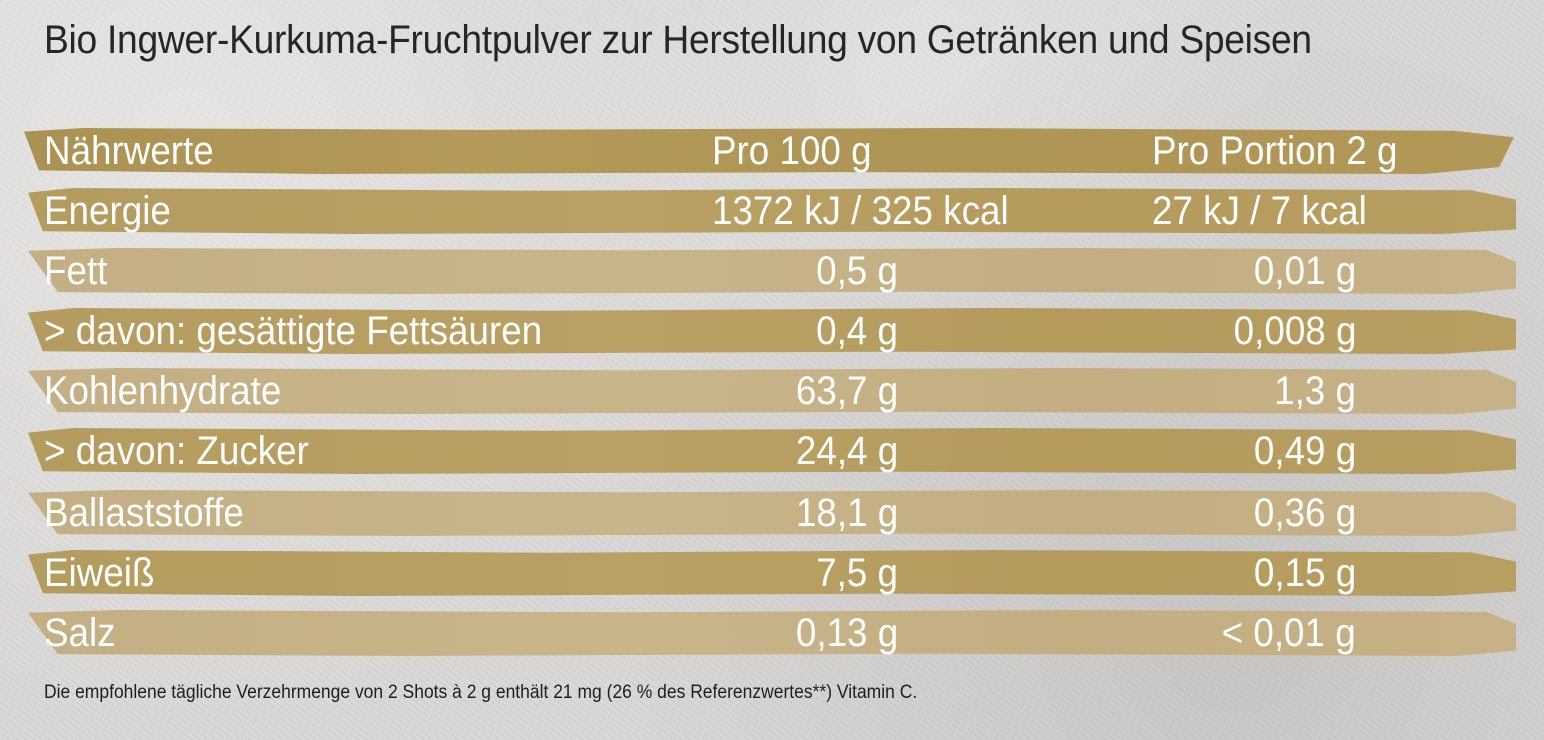  I want to click on row-label: Ballaststoffe, so click(144, 513).